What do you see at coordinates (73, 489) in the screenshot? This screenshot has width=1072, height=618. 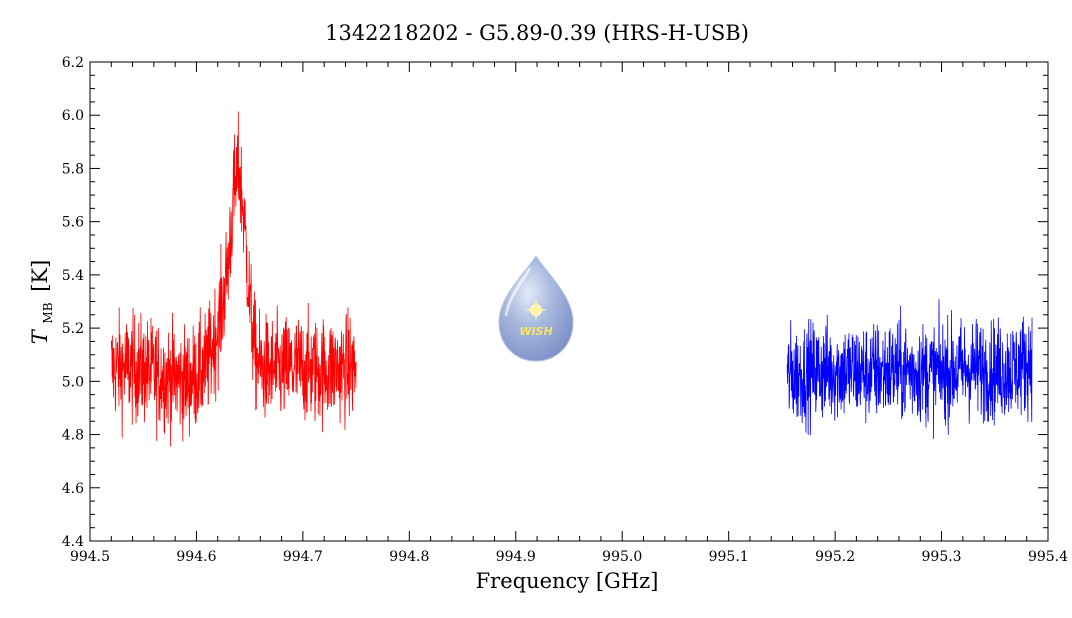 I see `y-tick-label: 4.6` at bounding box center [73, 489].